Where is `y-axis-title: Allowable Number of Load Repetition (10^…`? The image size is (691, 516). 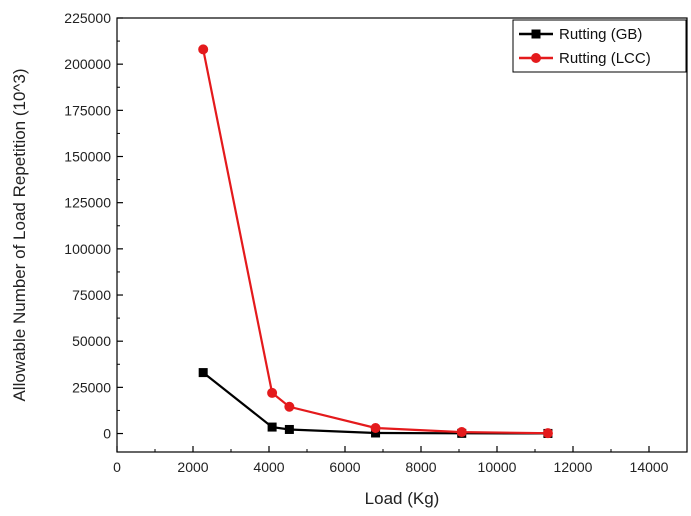 y-axis-title: Allowable Number of Load Repetition (10^… is located at coordinates (19, 234).